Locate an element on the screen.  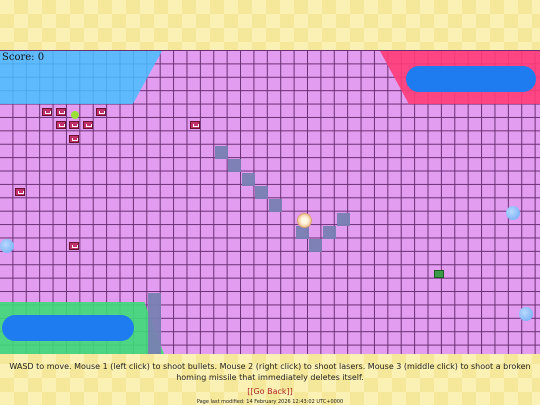
player-orb is located at coordinates (304, 220).